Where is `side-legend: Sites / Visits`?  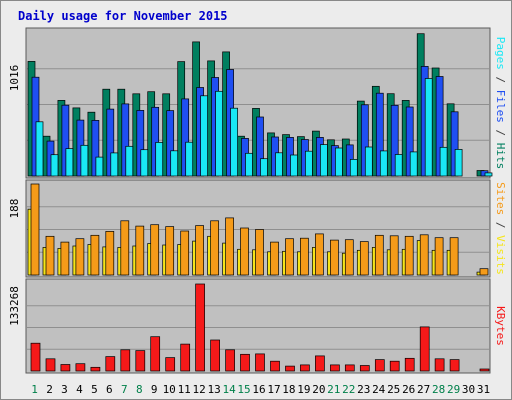 side-legend: Sites / Visits is located at coordinates (500, 228).